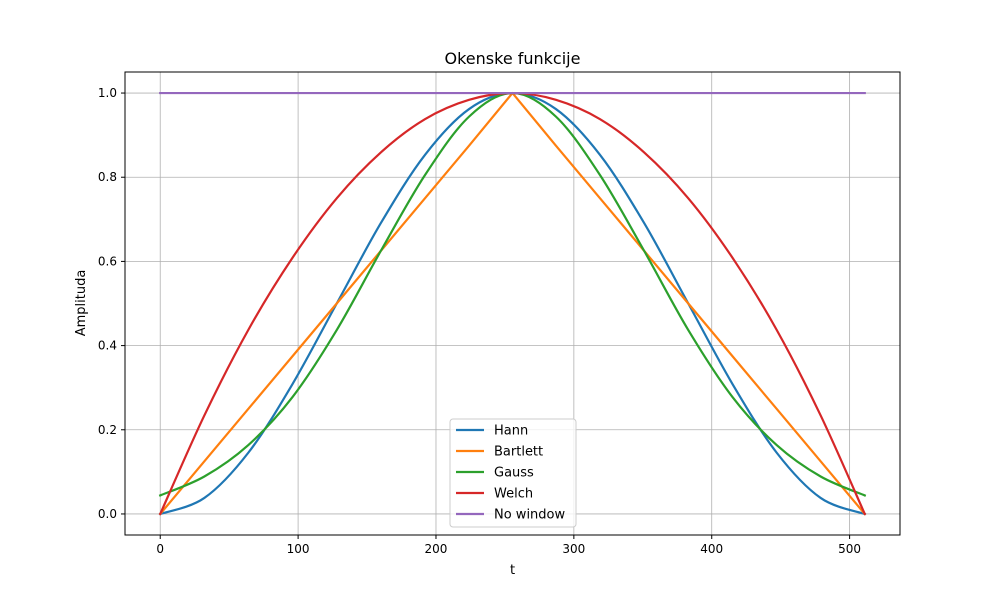 The image size is (1000, 600). Describe the element at coordinates (512, 570) in the screenshot. I see `x-axis-label: t` at that location.